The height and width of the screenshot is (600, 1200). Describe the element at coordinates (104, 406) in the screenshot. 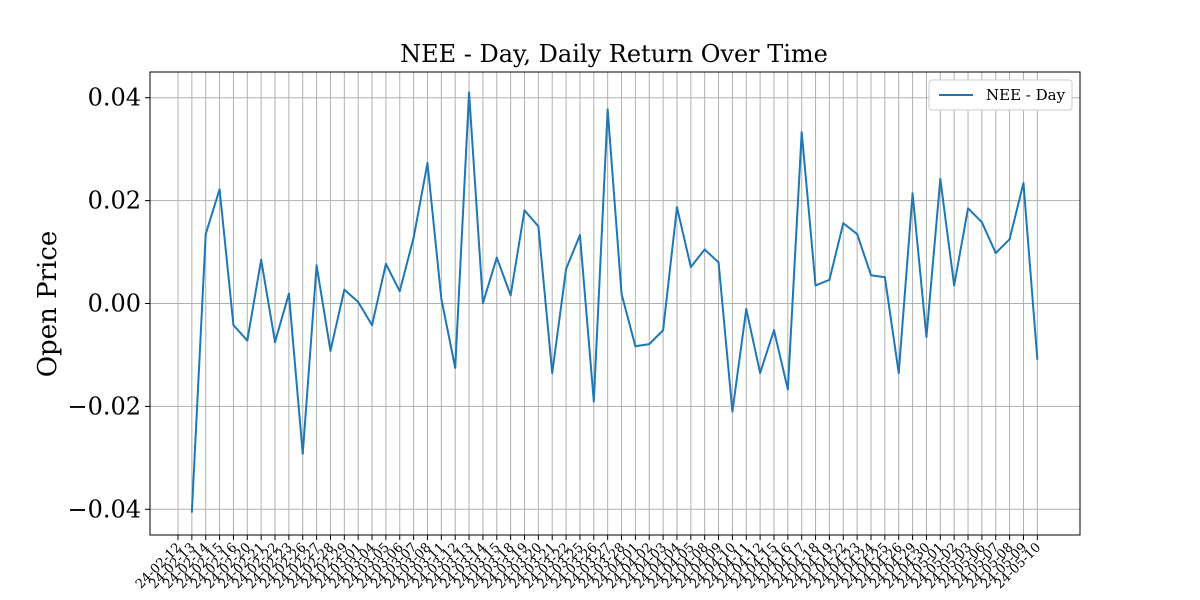

I see `y-tick-label: −0.02` at that location.